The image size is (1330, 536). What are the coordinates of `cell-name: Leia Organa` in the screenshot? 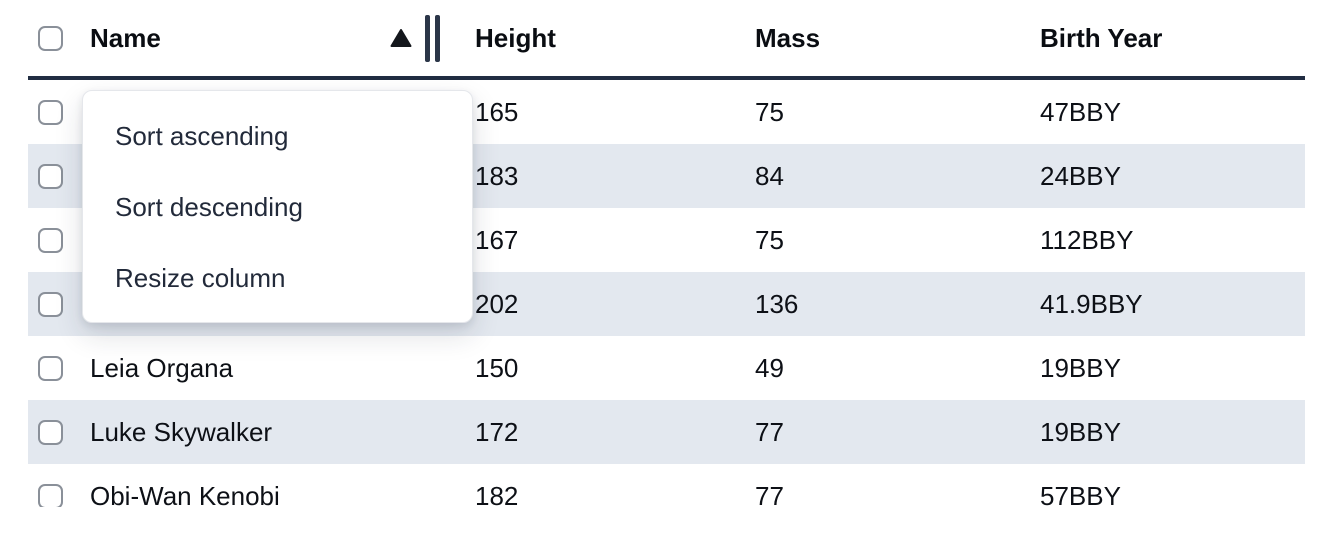 It's located at (162, 367).